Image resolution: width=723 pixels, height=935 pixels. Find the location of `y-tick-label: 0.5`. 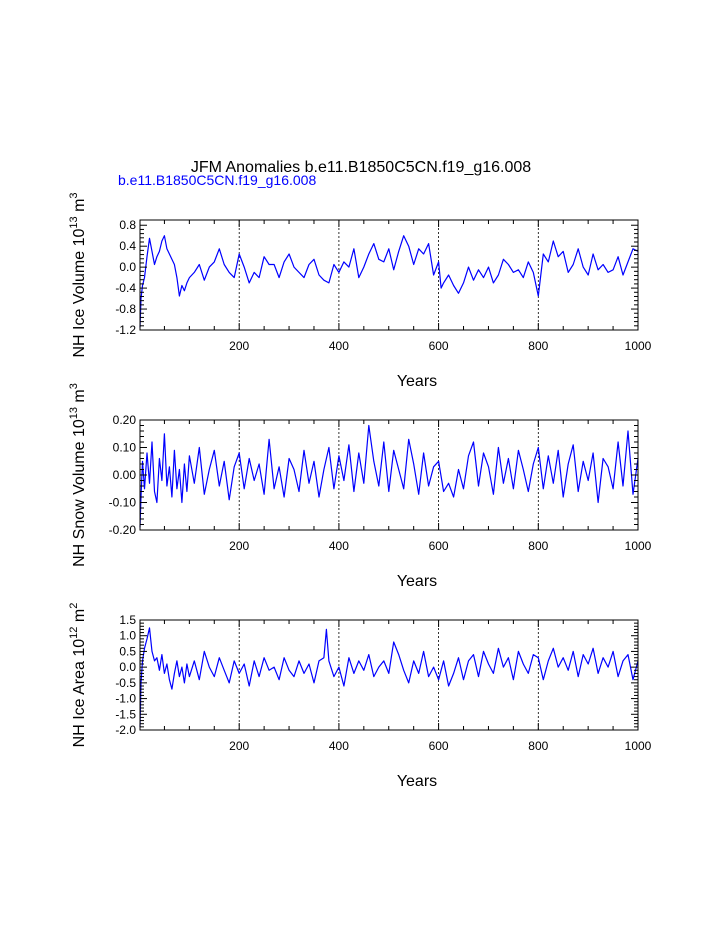

y-tick-label: 0.5 is located at coordinates (127, 651).